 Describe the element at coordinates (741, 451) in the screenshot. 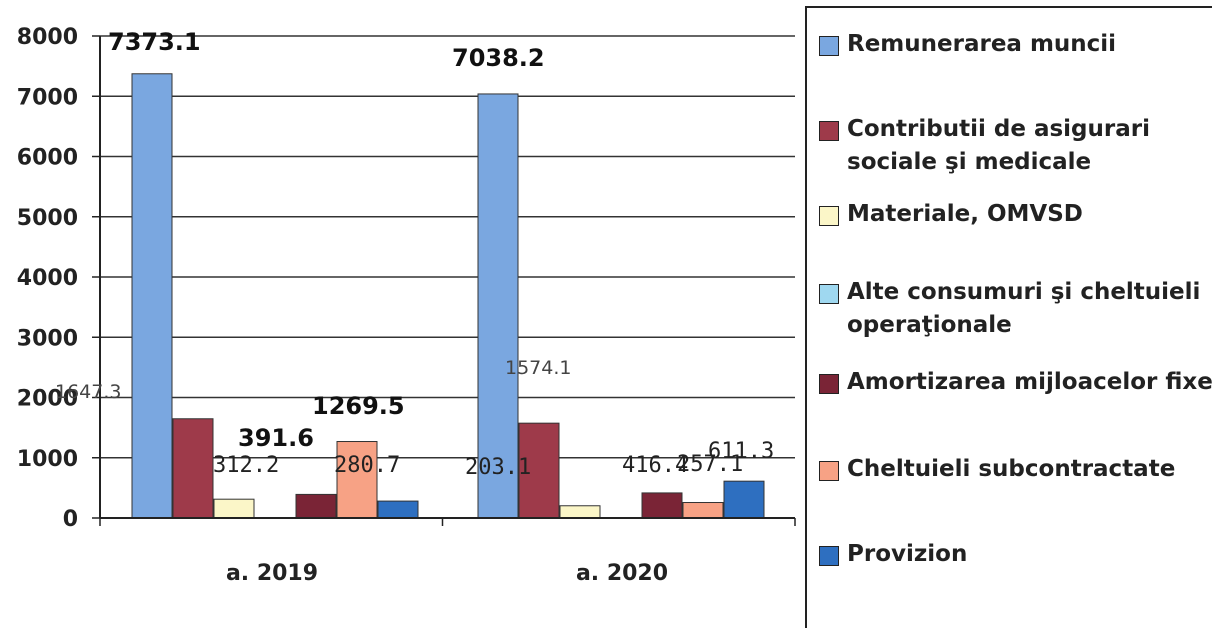

I see `data-label: 611.3` at that location.